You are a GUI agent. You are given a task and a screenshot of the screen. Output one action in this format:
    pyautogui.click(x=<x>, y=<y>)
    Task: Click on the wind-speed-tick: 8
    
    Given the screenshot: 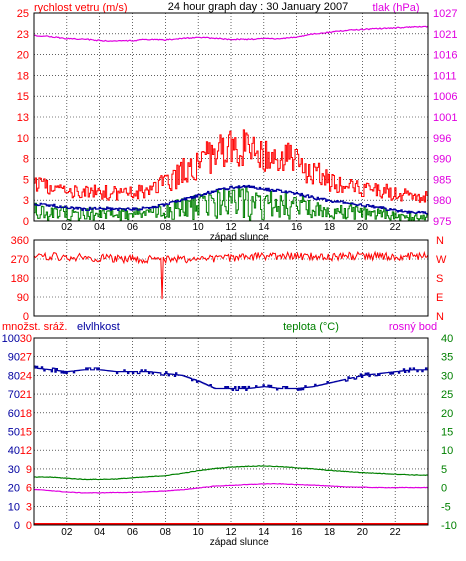 What is the action you would take?
    pyautogui.click(x=26, y=160)
    